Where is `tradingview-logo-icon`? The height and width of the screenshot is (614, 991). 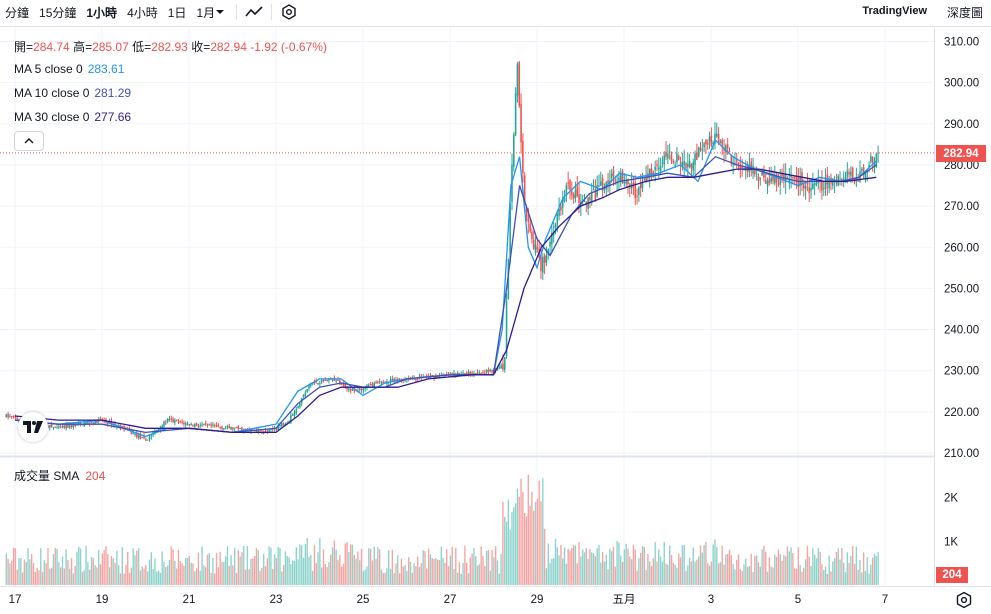 tradingview-logo-icon is located at coordinates (33, 427).